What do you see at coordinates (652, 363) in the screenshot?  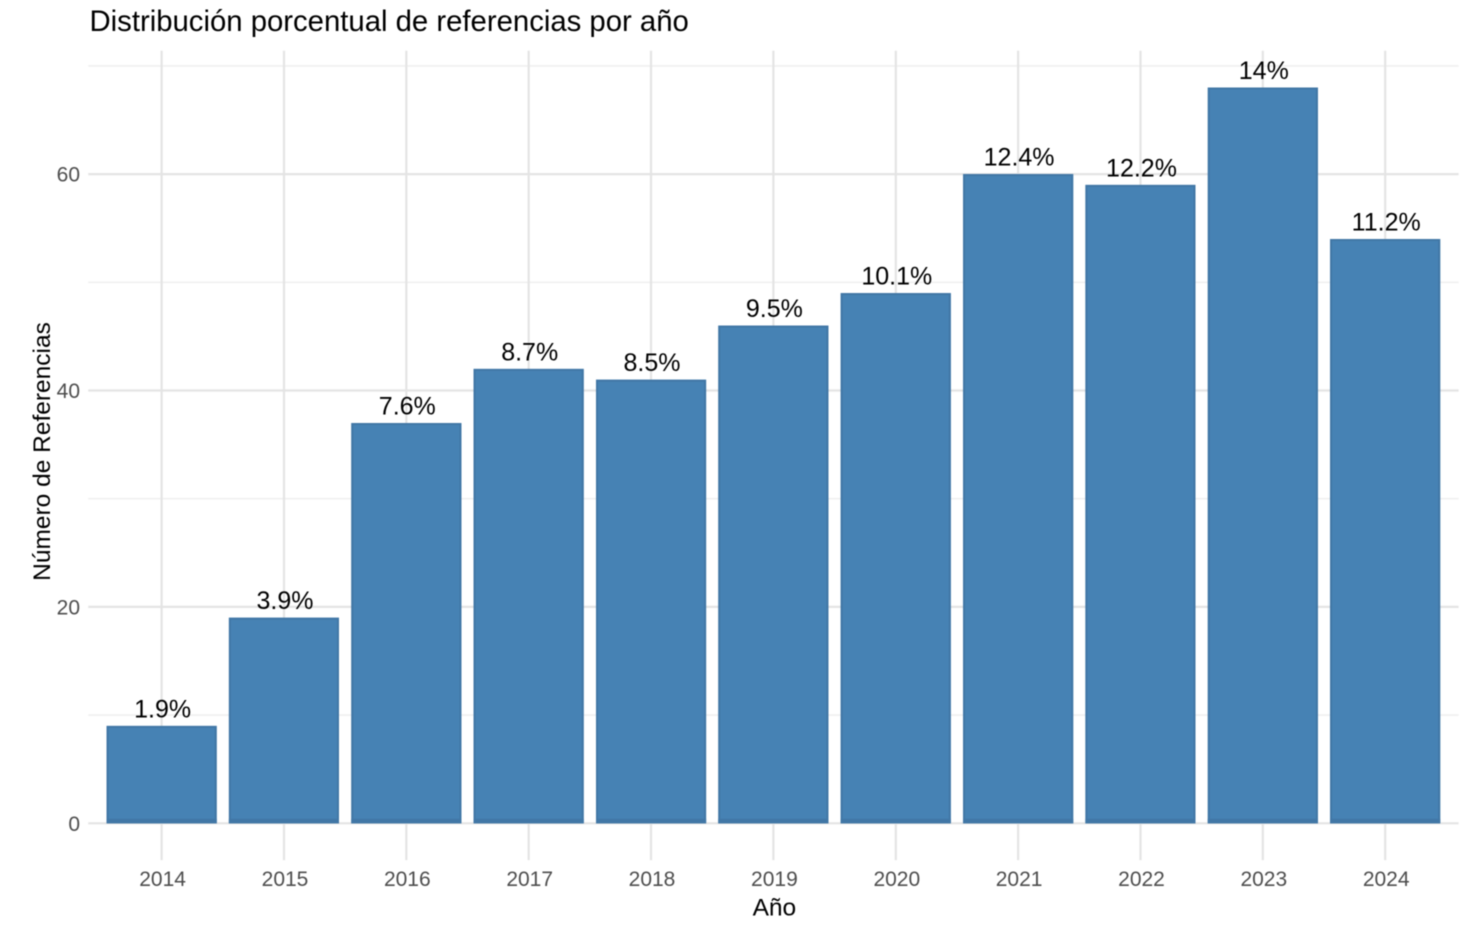 I see `svg-text: 8.5%` at bounding box center [652, 363].